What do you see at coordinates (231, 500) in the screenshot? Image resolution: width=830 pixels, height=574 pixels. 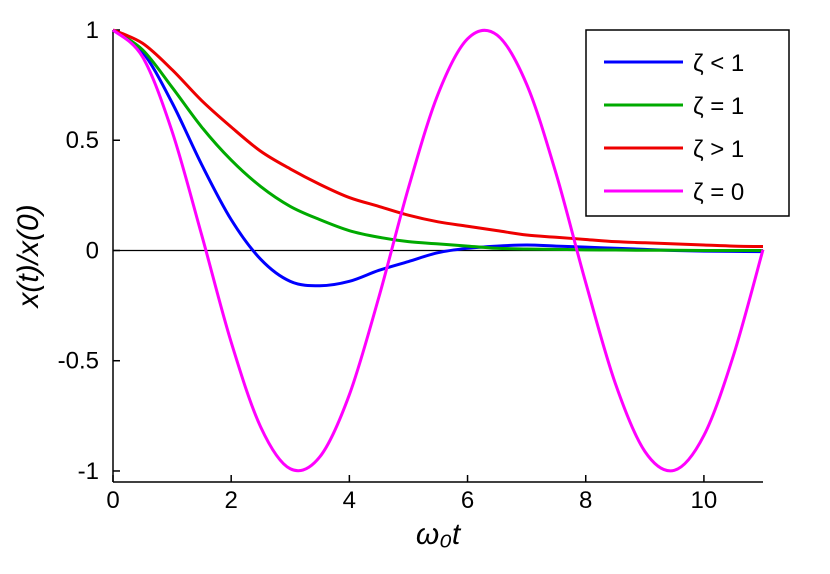 I see `x-tick-label: 2` at bounding box center [231, 500].